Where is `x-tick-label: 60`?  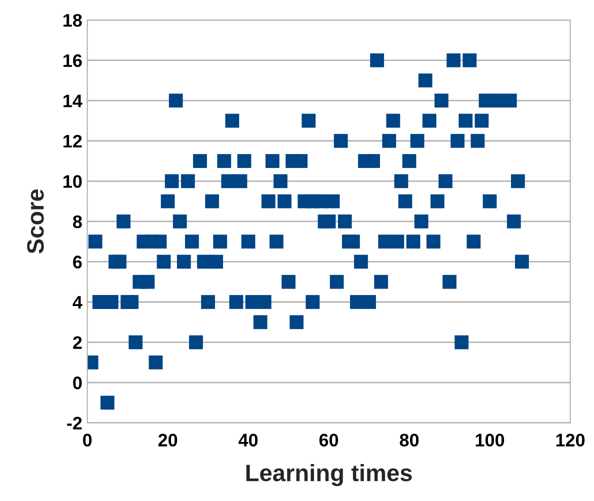 x-tick-label: 60 is located at coordinates (328, 440).